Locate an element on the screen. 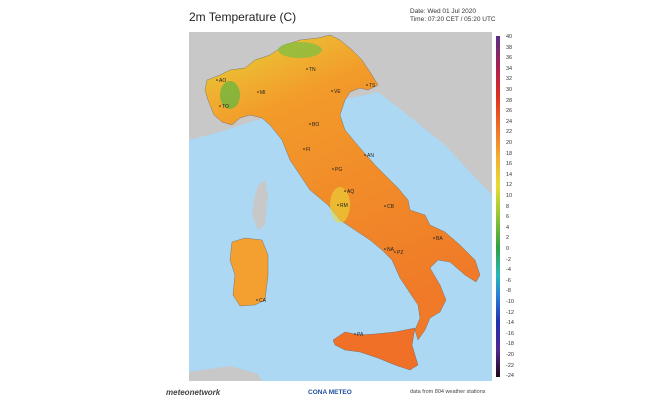 The width and height of the screenshot is (672, 406). sardinia is located at coordinates (249, 272).